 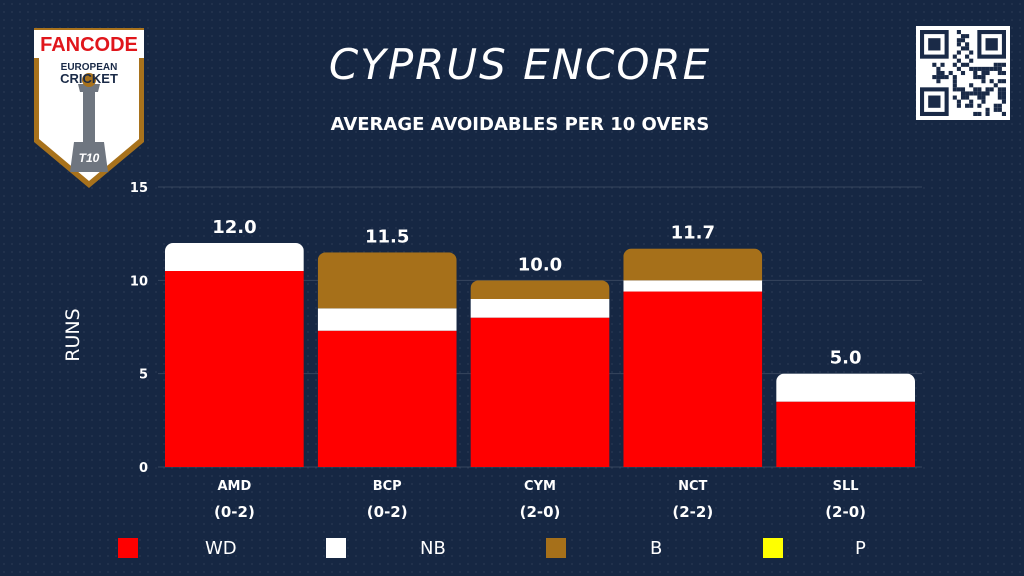 What do you see at coordinates (846, 486) in the screenshot?
I see `x-tick-label: SLL` at bounding box center [846, 486].